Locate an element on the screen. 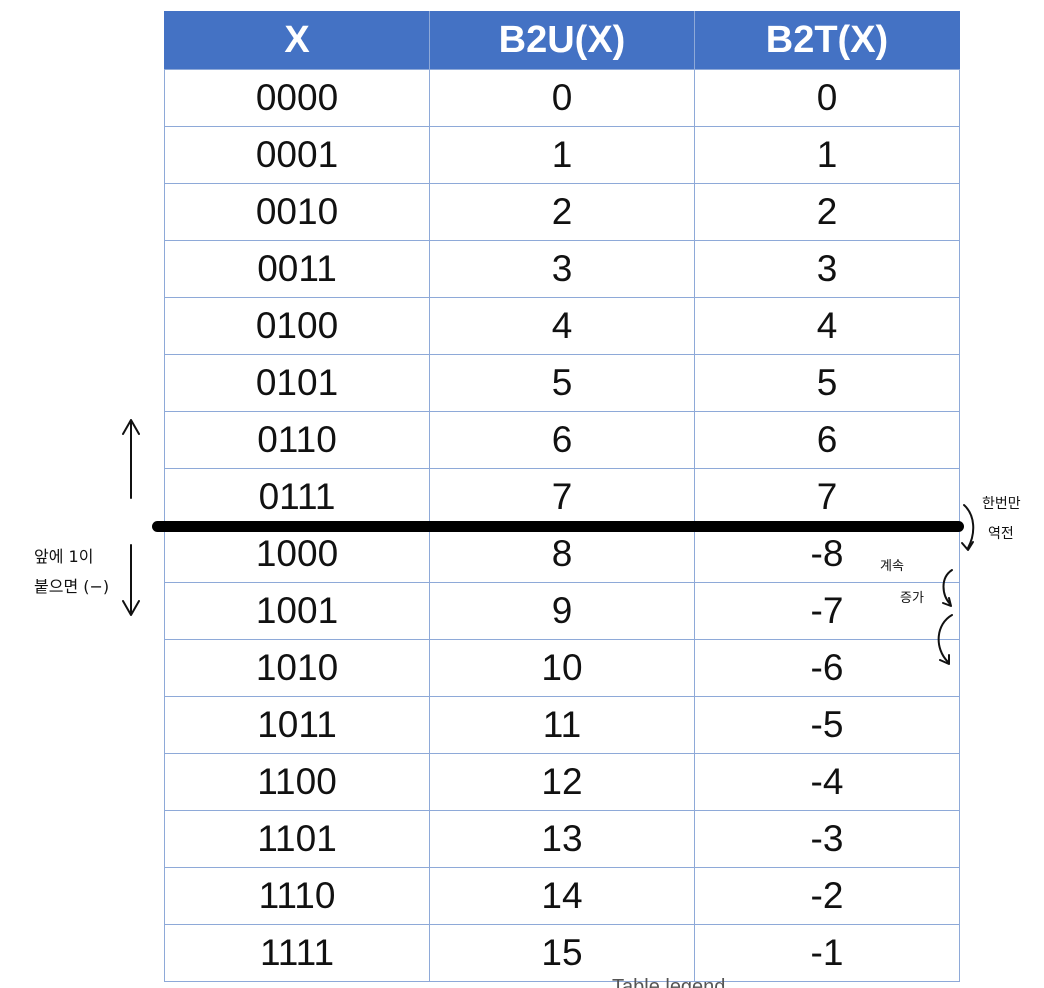 The width and height of the screenshot is (1044, 988). table-row: 0110 6 6 is located at coordinates (562, 440).